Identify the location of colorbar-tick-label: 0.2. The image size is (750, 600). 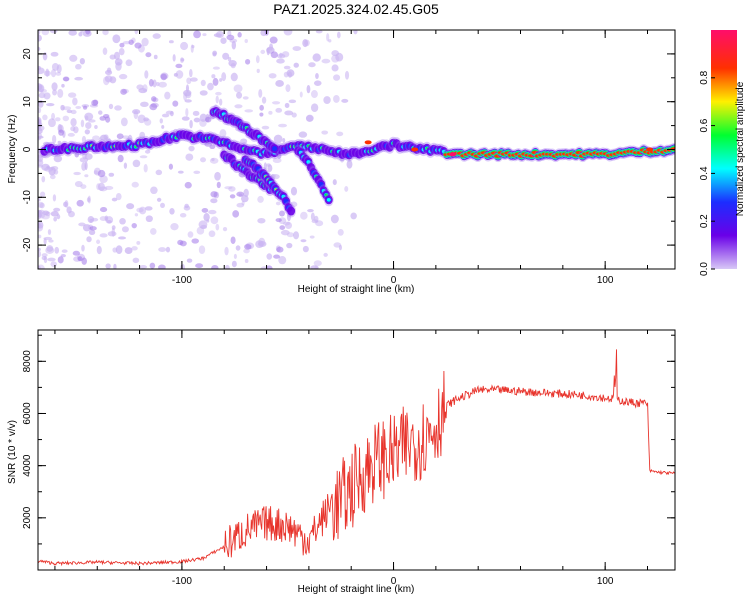
(704, 221).